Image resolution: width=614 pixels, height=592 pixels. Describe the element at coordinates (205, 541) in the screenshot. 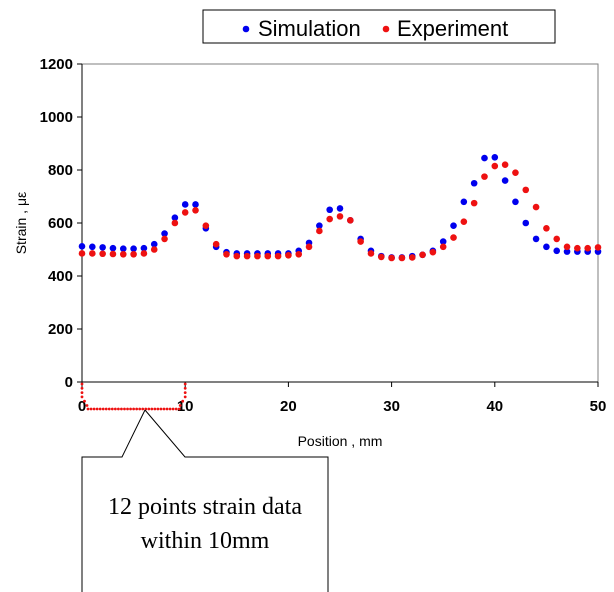

I see `callout-line-2: within 10mm` at that location.